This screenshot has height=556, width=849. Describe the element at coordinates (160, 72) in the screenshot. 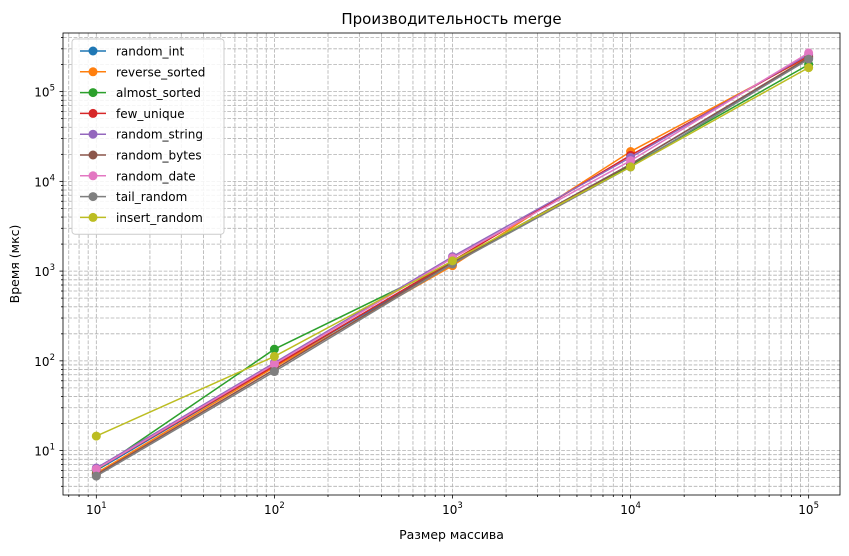

I see `legend-label: reverse_sorted` at that location.